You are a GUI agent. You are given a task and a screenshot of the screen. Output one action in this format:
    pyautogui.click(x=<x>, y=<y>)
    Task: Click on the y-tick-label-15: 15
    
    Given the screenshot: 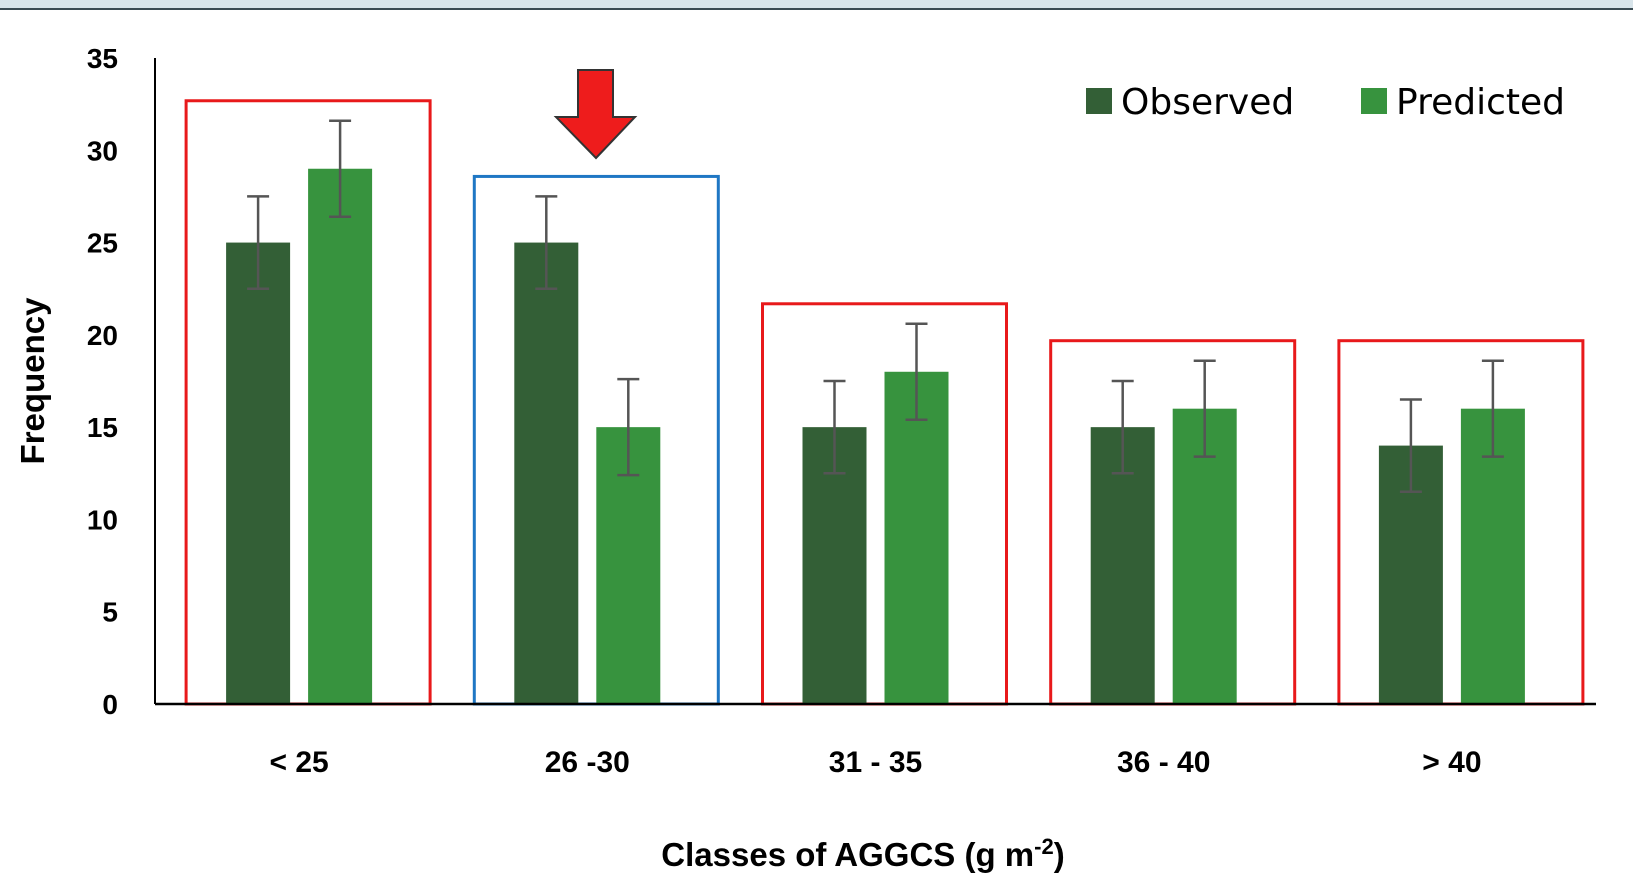 What is the action you would take?
    pyautogui.click(x=102, y=427)
    